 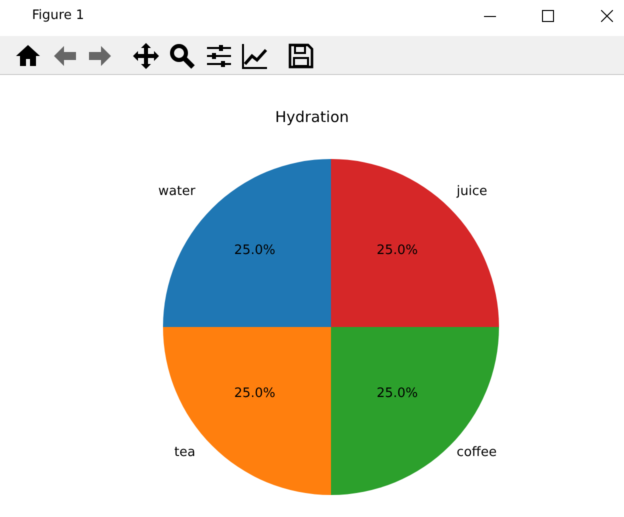 What do you see at coordinates (58, 15) in the screenshot?
I see `caption: Figure 1` at bounding box center [58, 15].